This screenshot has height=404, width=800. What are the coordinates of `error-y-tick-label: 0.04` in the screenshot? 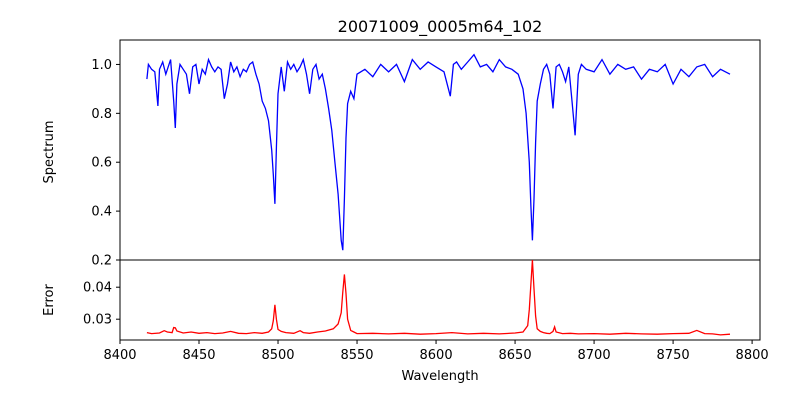 It's located at (97, 288).